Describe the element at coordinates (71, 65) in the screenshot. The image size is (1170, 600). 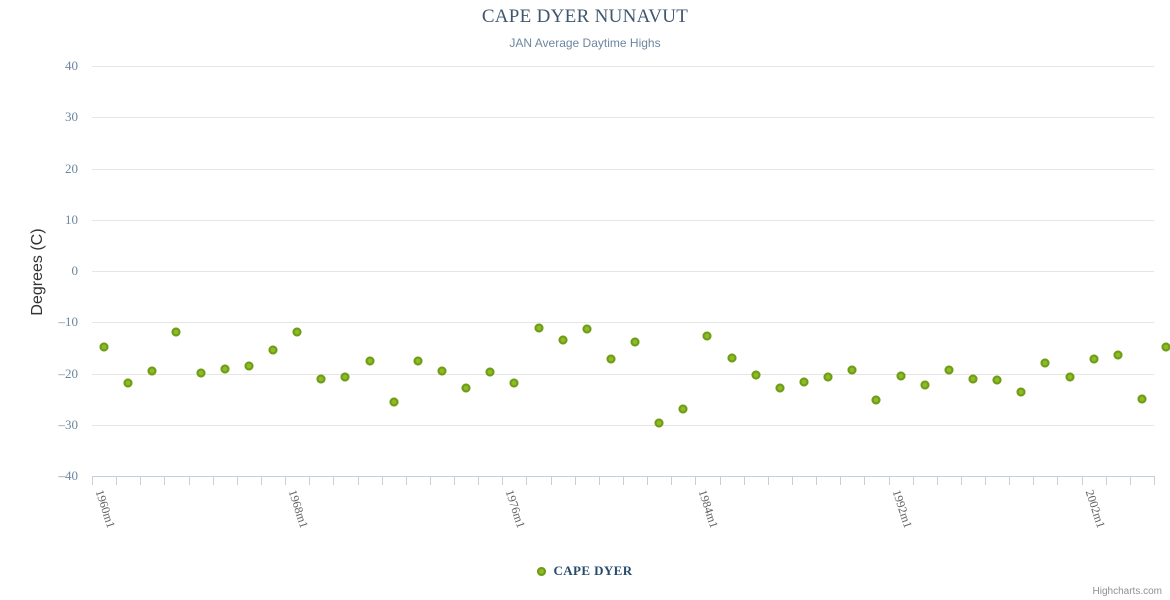
I see `y-axis-tick-label: 40` at that location.